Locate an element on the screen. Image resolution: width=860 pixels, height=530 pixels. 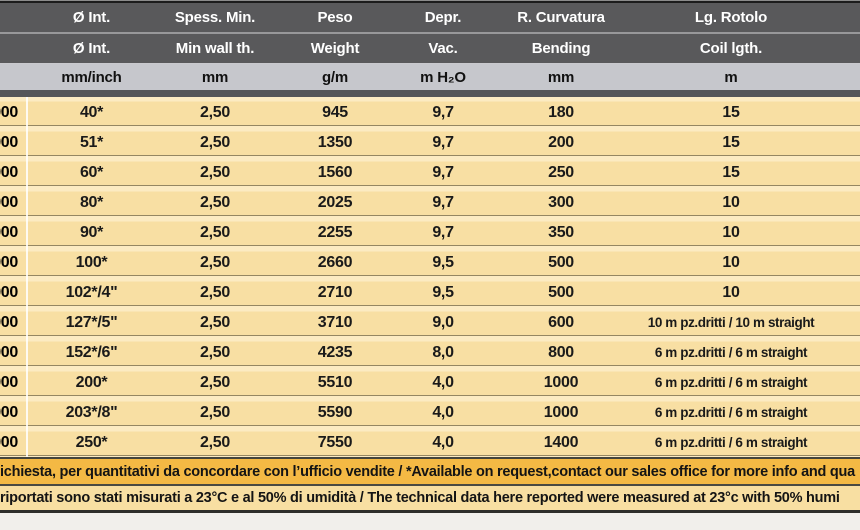
cell-inner-diameter: 40* is located at coordinates (91, 112).